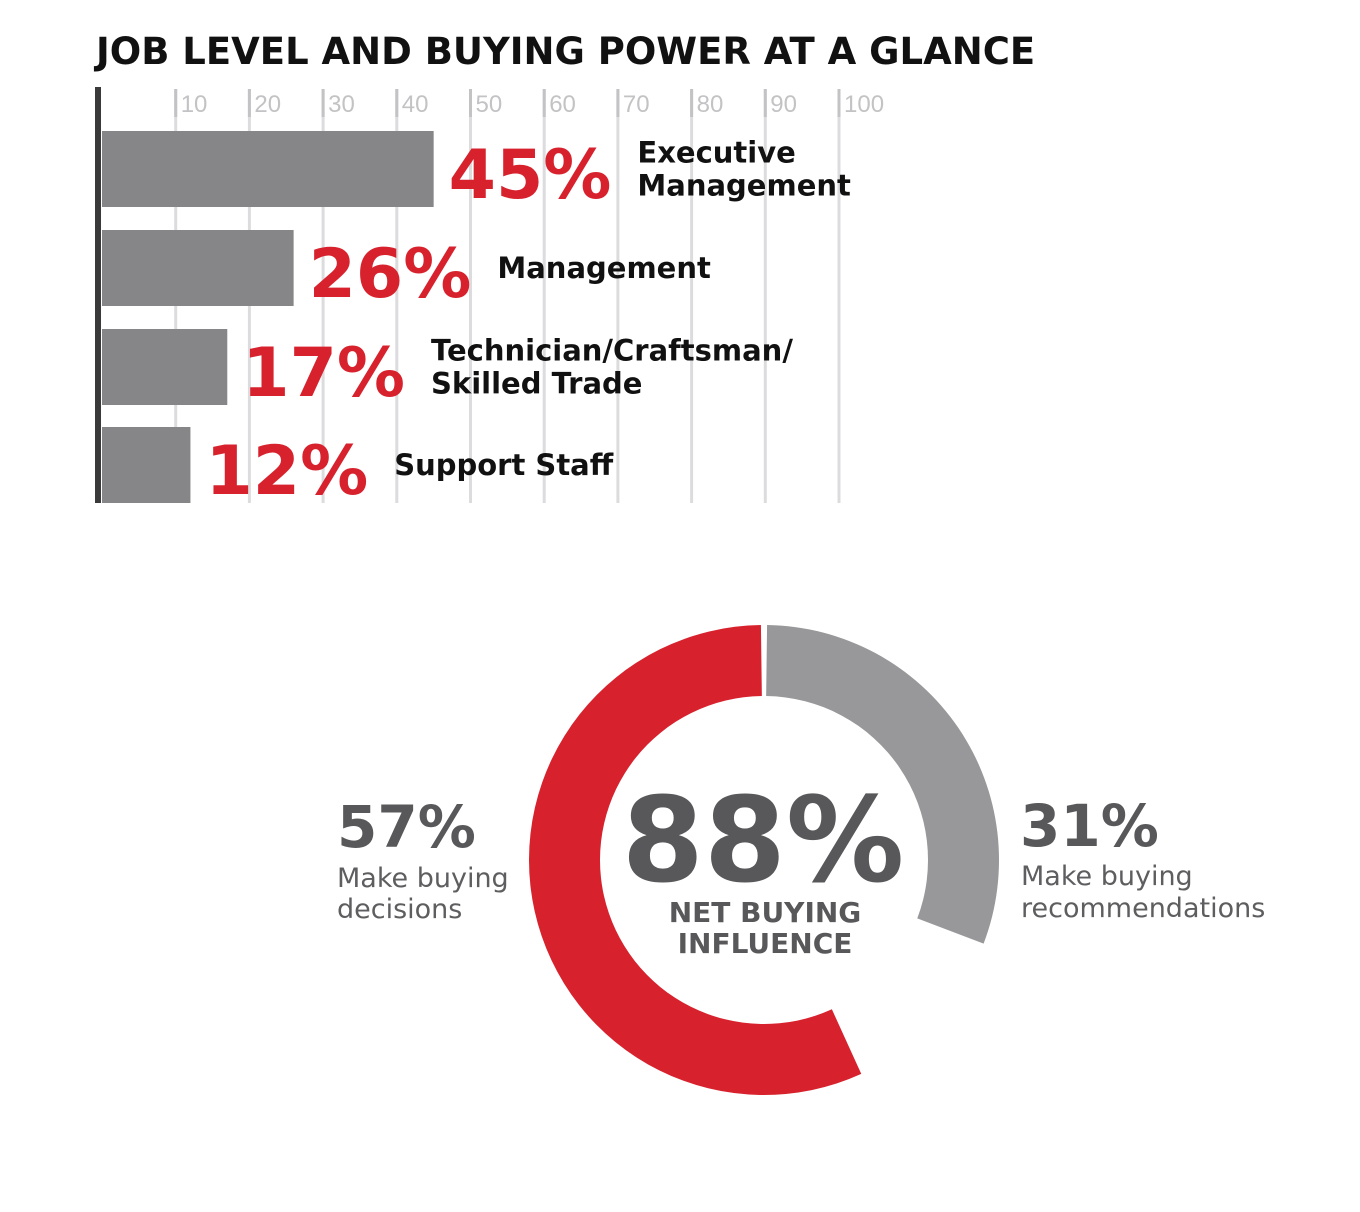  I want to click on bar-category-label-3-line-1: Technician/Craftsman/, so click(612, 351).